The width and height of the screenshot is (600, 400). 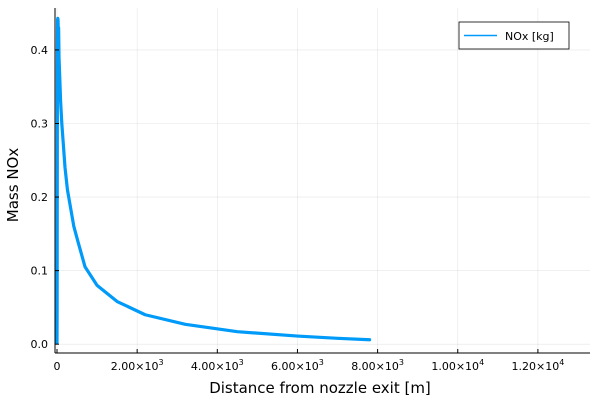 What do you see at coordinates (537, 365) in the screenshot?
I see `x-tick-label: 1.20×10⁴` at bounding box center [537, 365].